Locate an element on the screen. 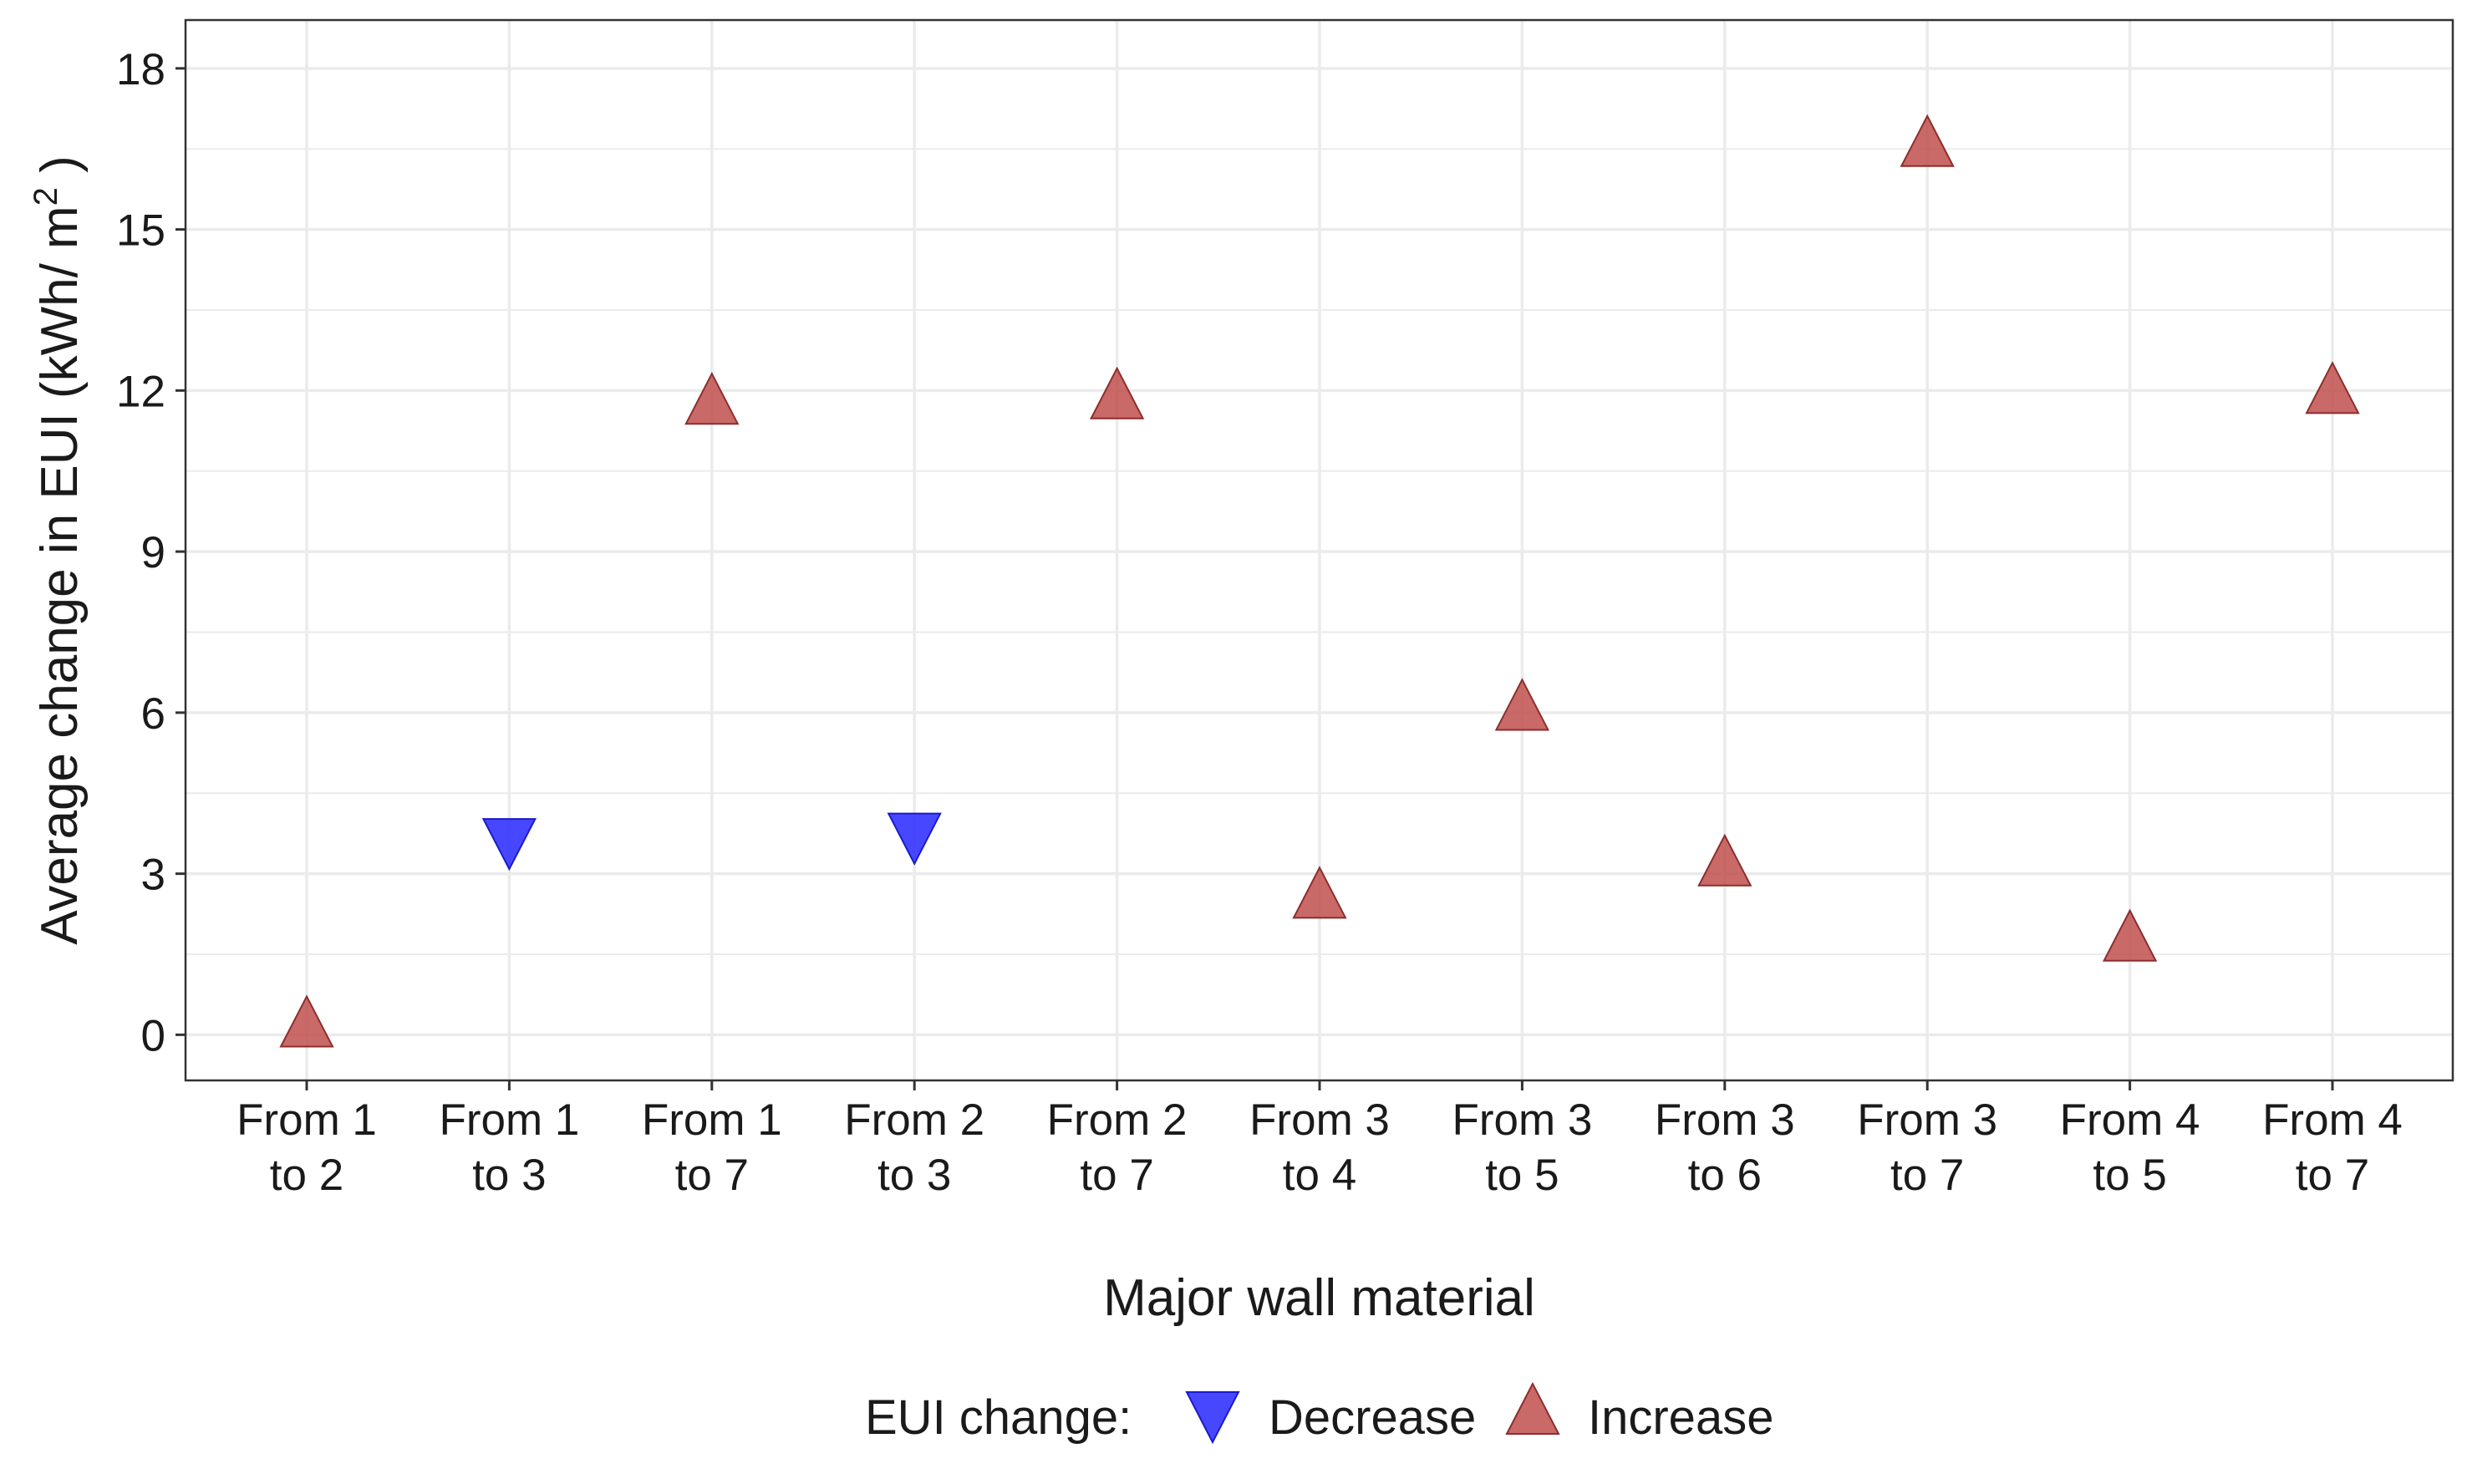  y-axis-title-superscript: 2 is located at coordinates (46, 196).